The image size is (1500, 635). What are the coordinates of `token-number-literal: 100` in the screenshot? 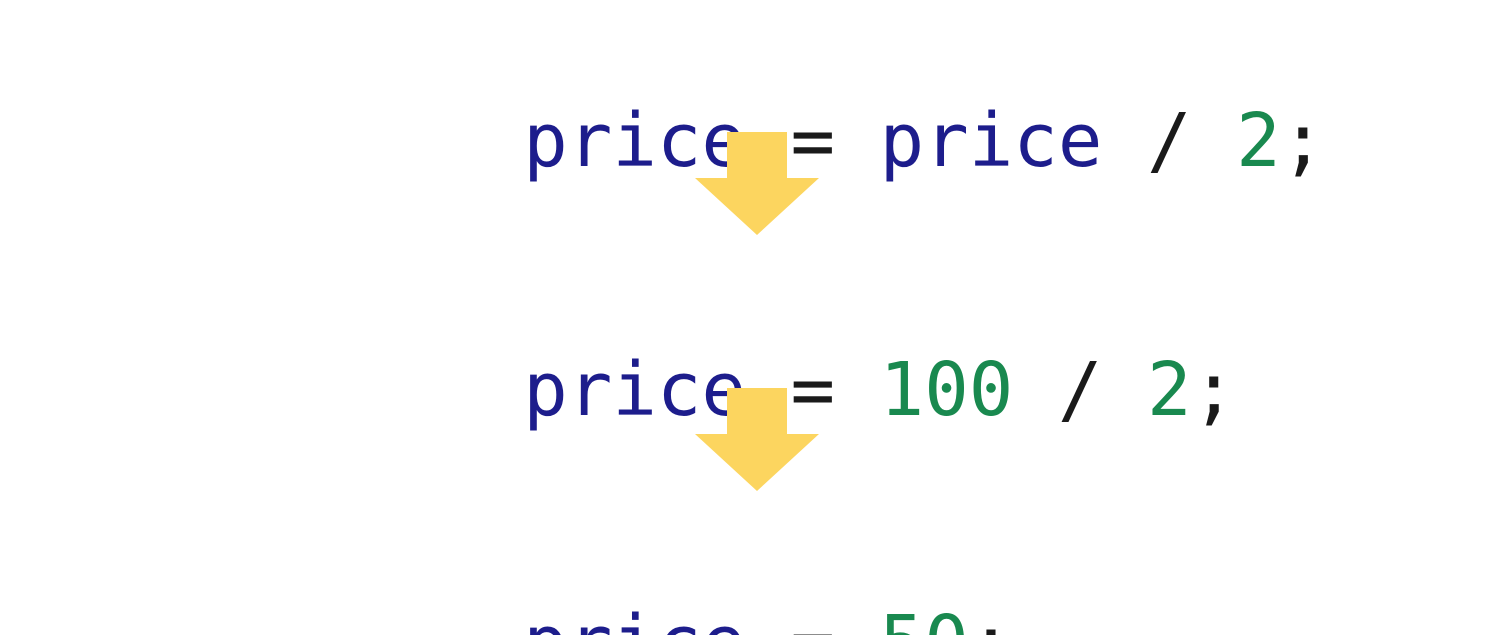 It's located at (946, 390).